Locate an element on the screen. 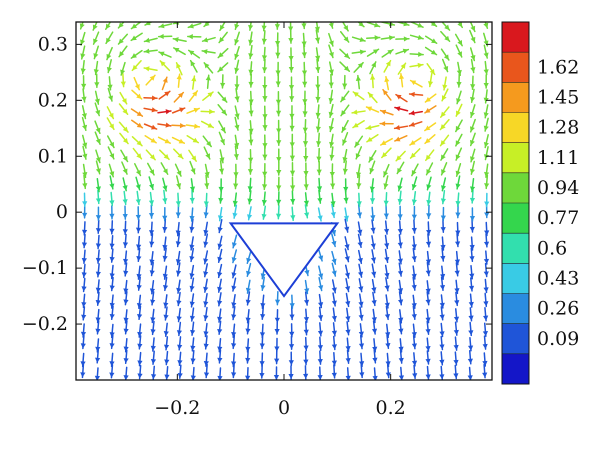  colorbar: 1.62 1.45 1.28 1.11 0.94 0.77 0.6 0.43 0.26 0.09 is located at coordinates (540, 203).